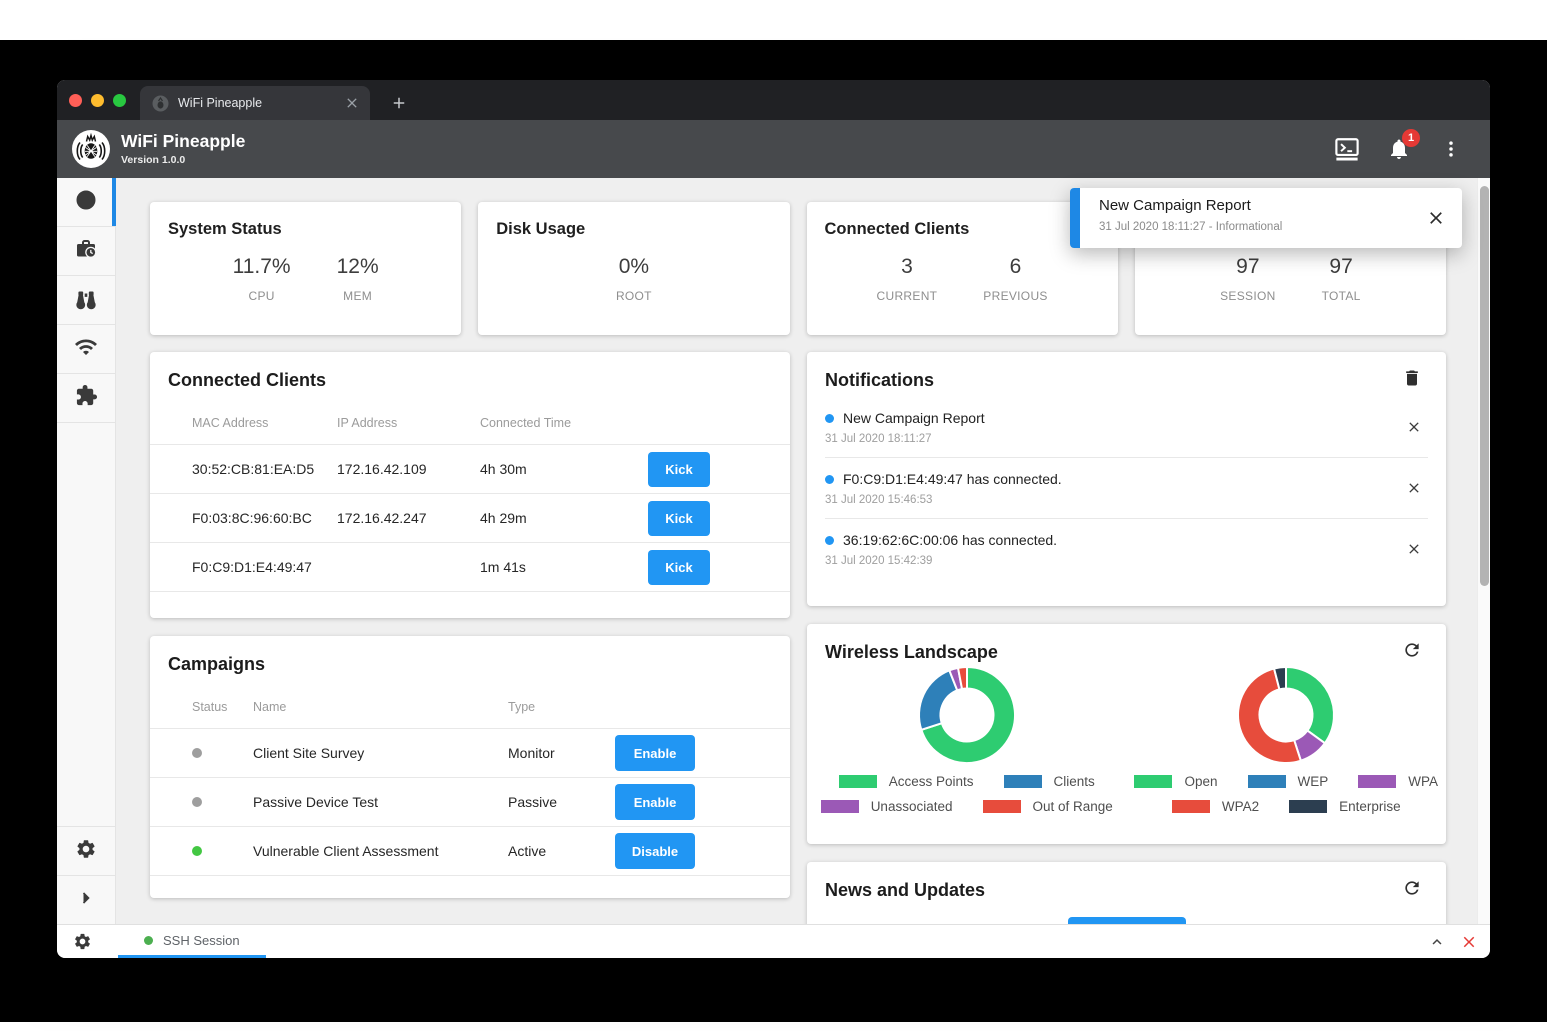 Image resolution: width=1547 pixels, height=1031 pixels. I want to click on window-zoom-button, so click(119, 100).